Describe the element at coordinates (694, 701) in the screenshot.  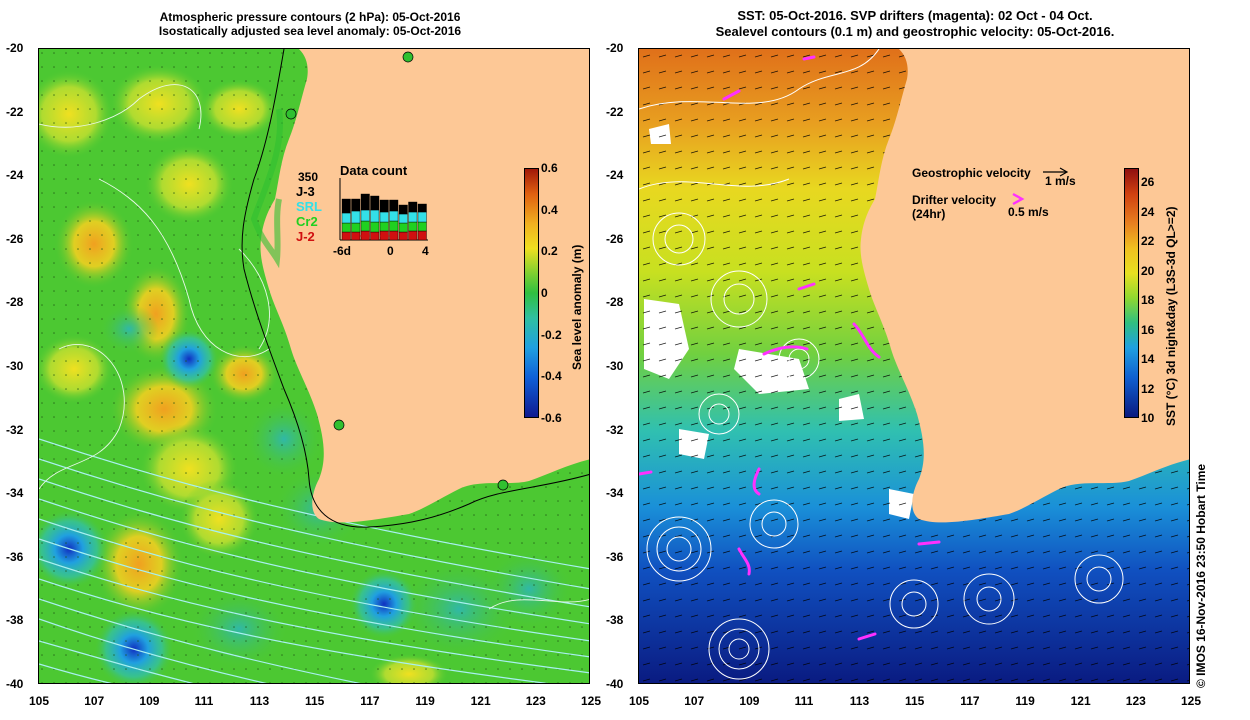
I see `lon-tick-right: 107` at that location.